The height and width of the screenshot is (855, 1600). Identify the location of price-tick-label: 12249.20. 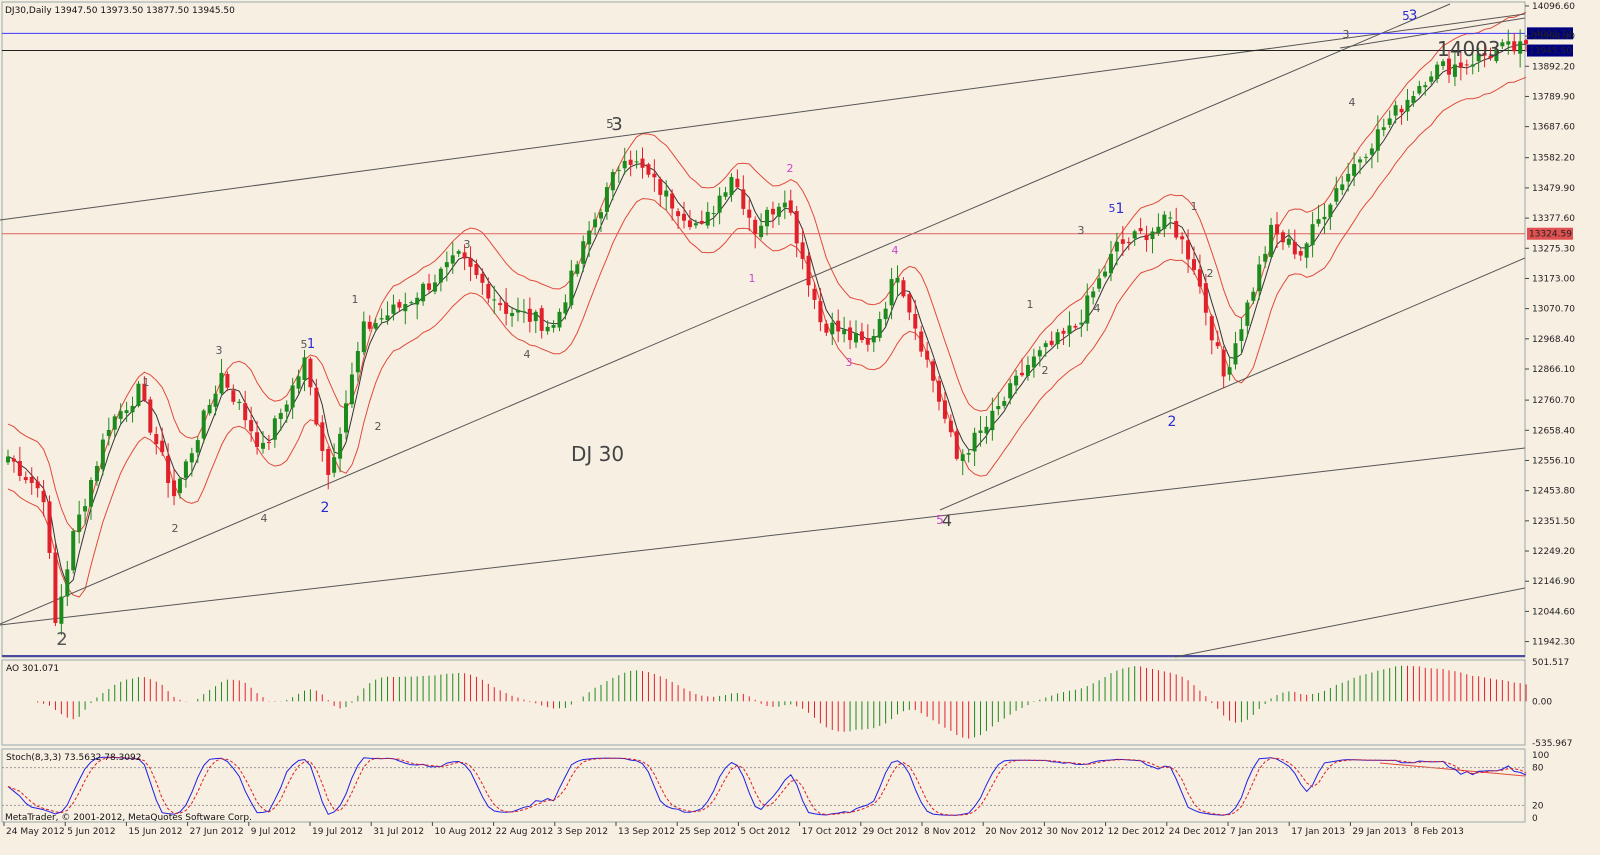
(1553, 552).